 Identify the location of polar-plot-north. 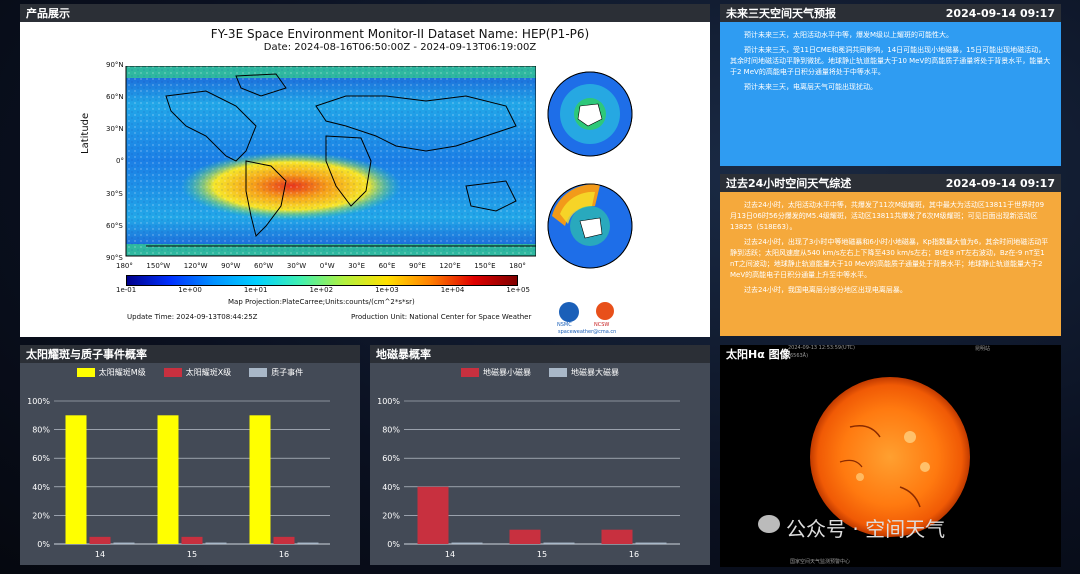
(590, 114).